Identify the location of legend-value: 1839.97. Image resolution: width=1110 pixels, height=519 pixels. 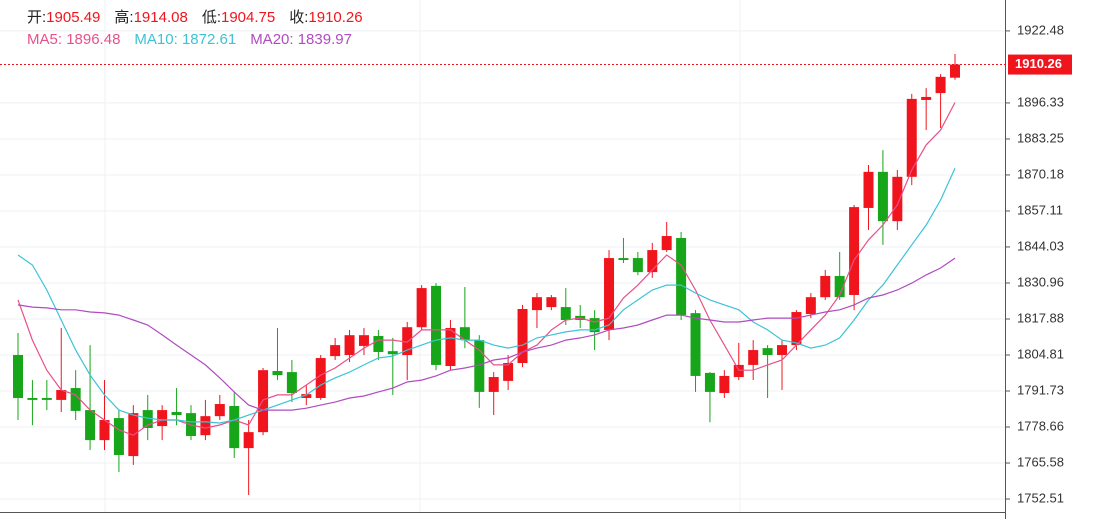
(325, 39).